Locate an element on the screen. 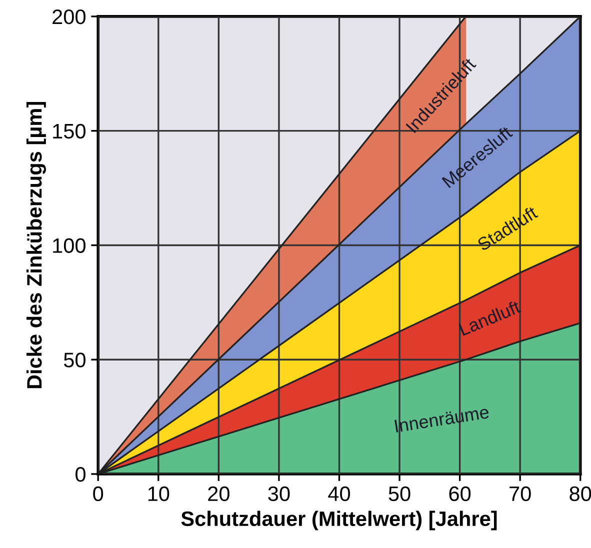 The image size is (591, 548). x-axis-title: Schutzdauer (Mittelwert) [Jahre] is located at coordinates (339, 520).